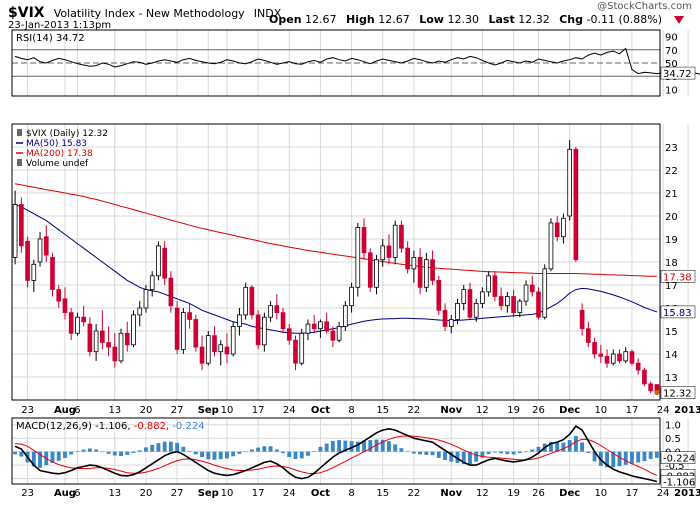 This screenshot has height=530, width=700. Describe the element at coordinates (320, 410) in the screenshot. I see `price-x-label-10: Oct` at that location.